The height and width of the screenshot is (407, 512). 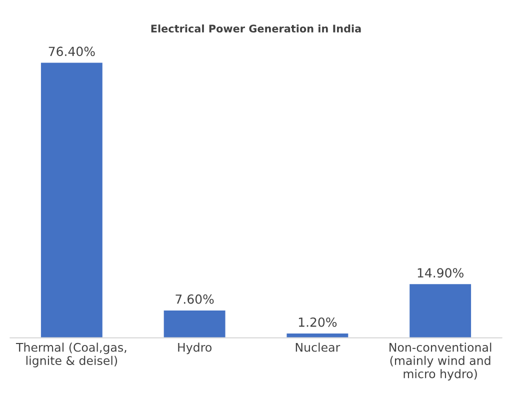 I want to click on x-tick-label: Non-conventional (mainly wind and micro hydro), so click(x=441, y=361).